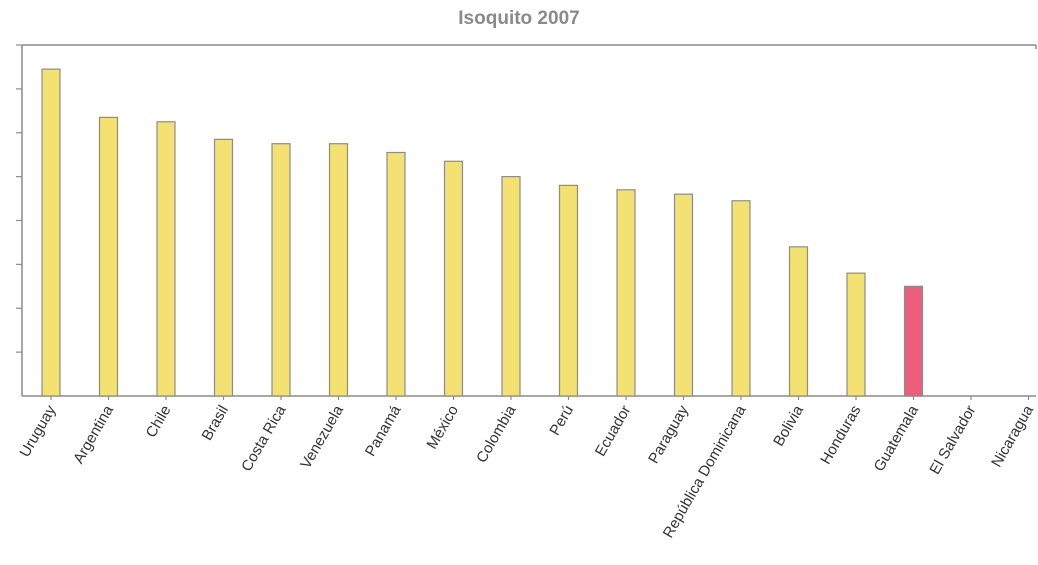 This screenshot has width=1038, height=565. Describe the element at coordinates (223, 267) in the screenshot. I see `bar-brasil` at that location.